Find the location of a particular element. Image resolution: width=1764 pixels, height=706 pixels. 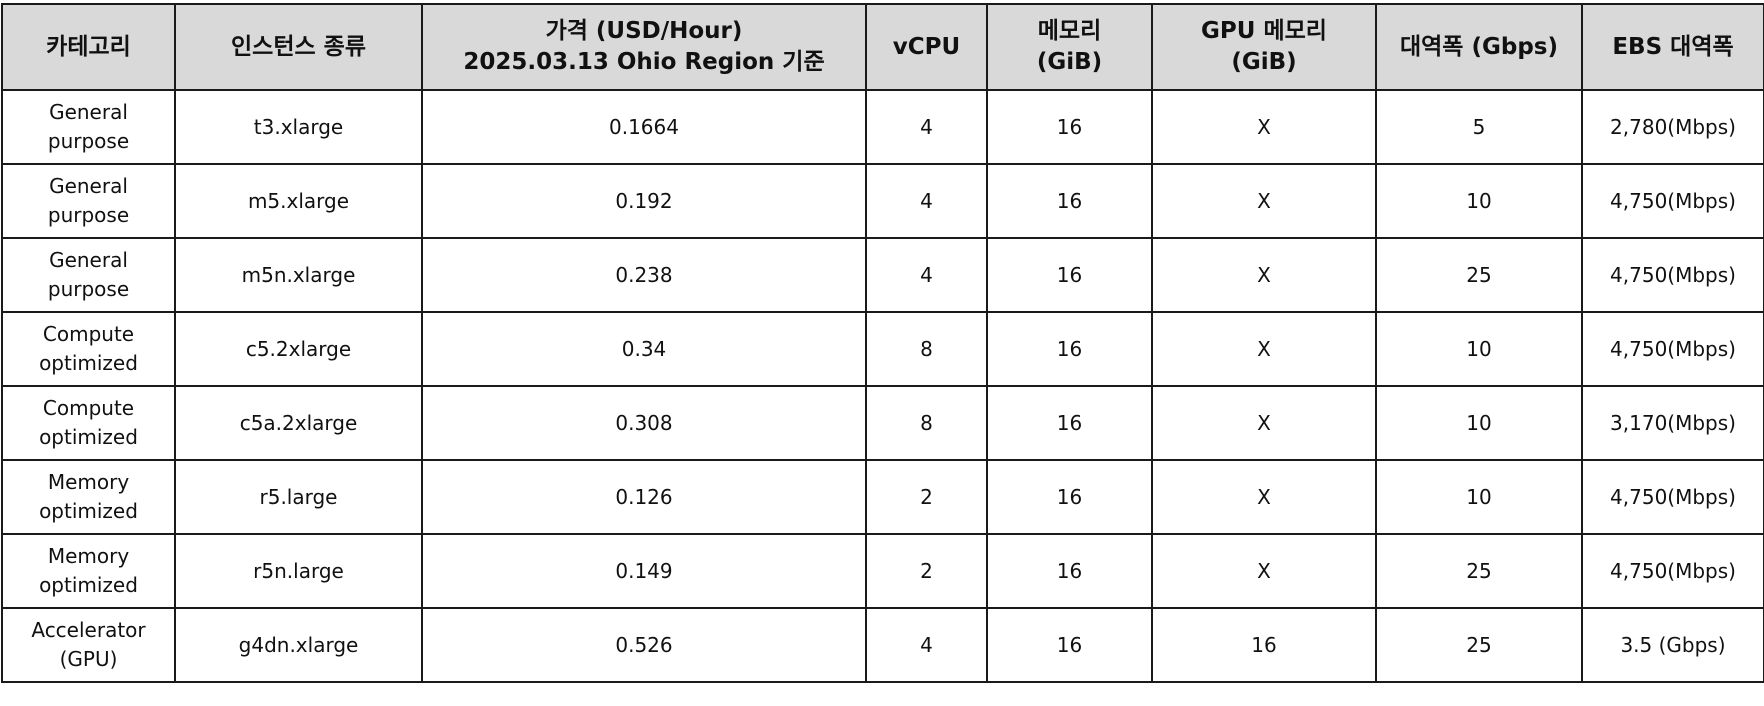

cell-instance-type: c5.2xlarge is located at coordinates (298, 349).